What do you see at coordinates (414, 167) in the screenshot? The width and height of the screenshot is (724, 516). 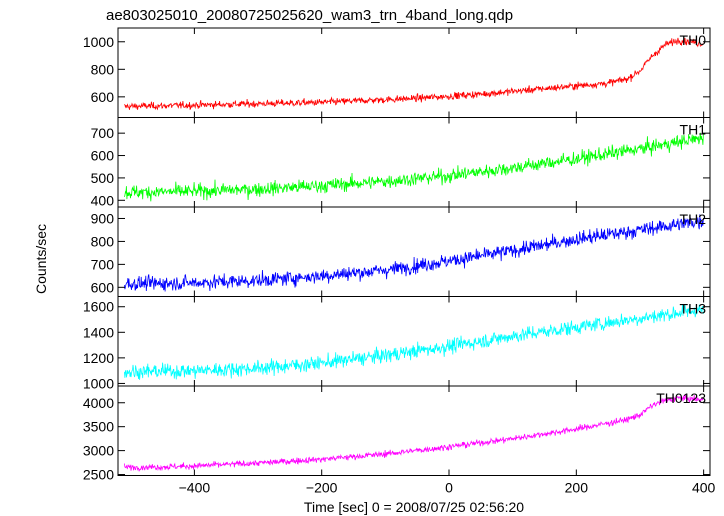 I see `series-line-th1` at bounding box center [414, 167].